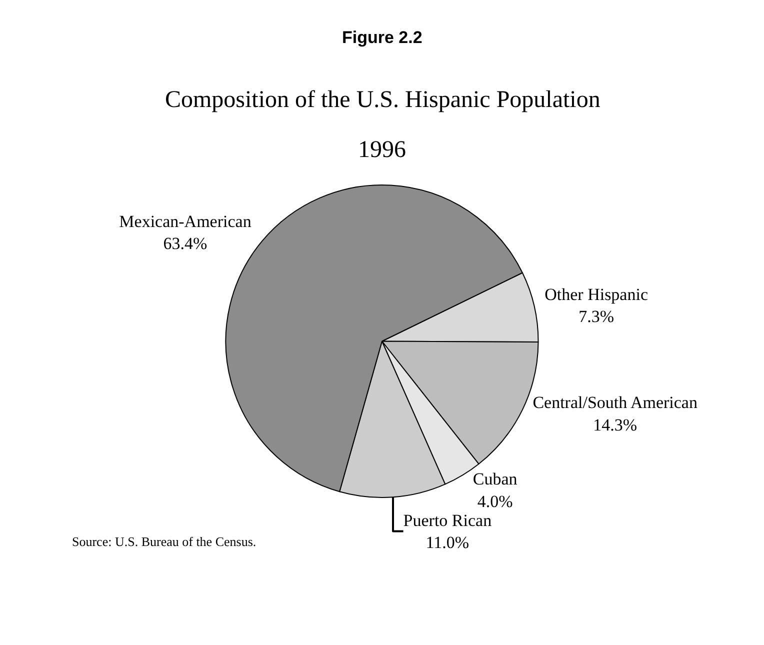 This screenshot has width=764, height=645. What do you see at coordinates (382, 37) in the screenshot?
I see `caption: Figure 2.2` at bounding box center [382, 37].